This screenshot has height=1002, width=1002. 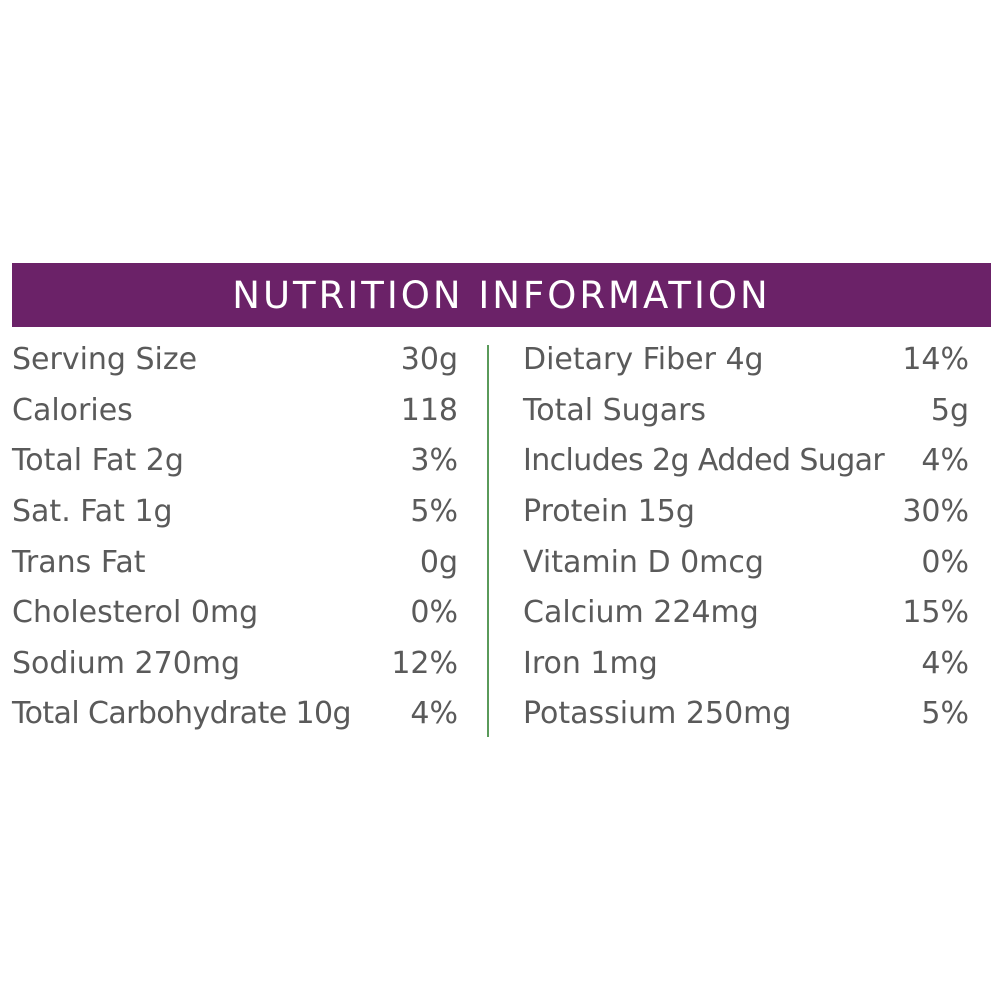 What do you see at coordinates (949, 410) in the screenshot?
I see `nutrient-value: 5g` at bounding box center [949, 410].